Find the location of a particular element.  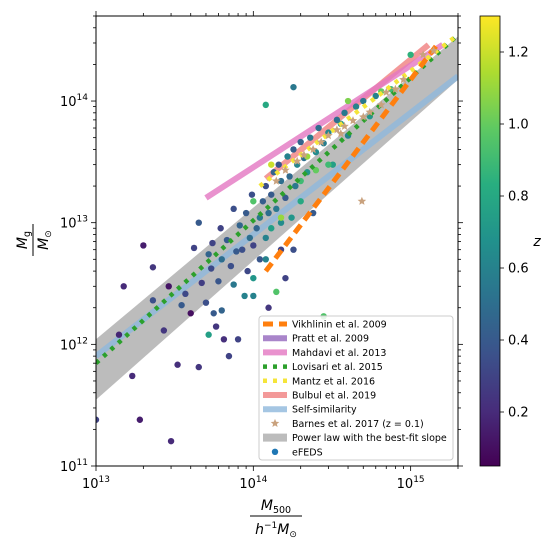

x-axis-label-bottom: h−1M⊙ is located at coordinates (276, 530).